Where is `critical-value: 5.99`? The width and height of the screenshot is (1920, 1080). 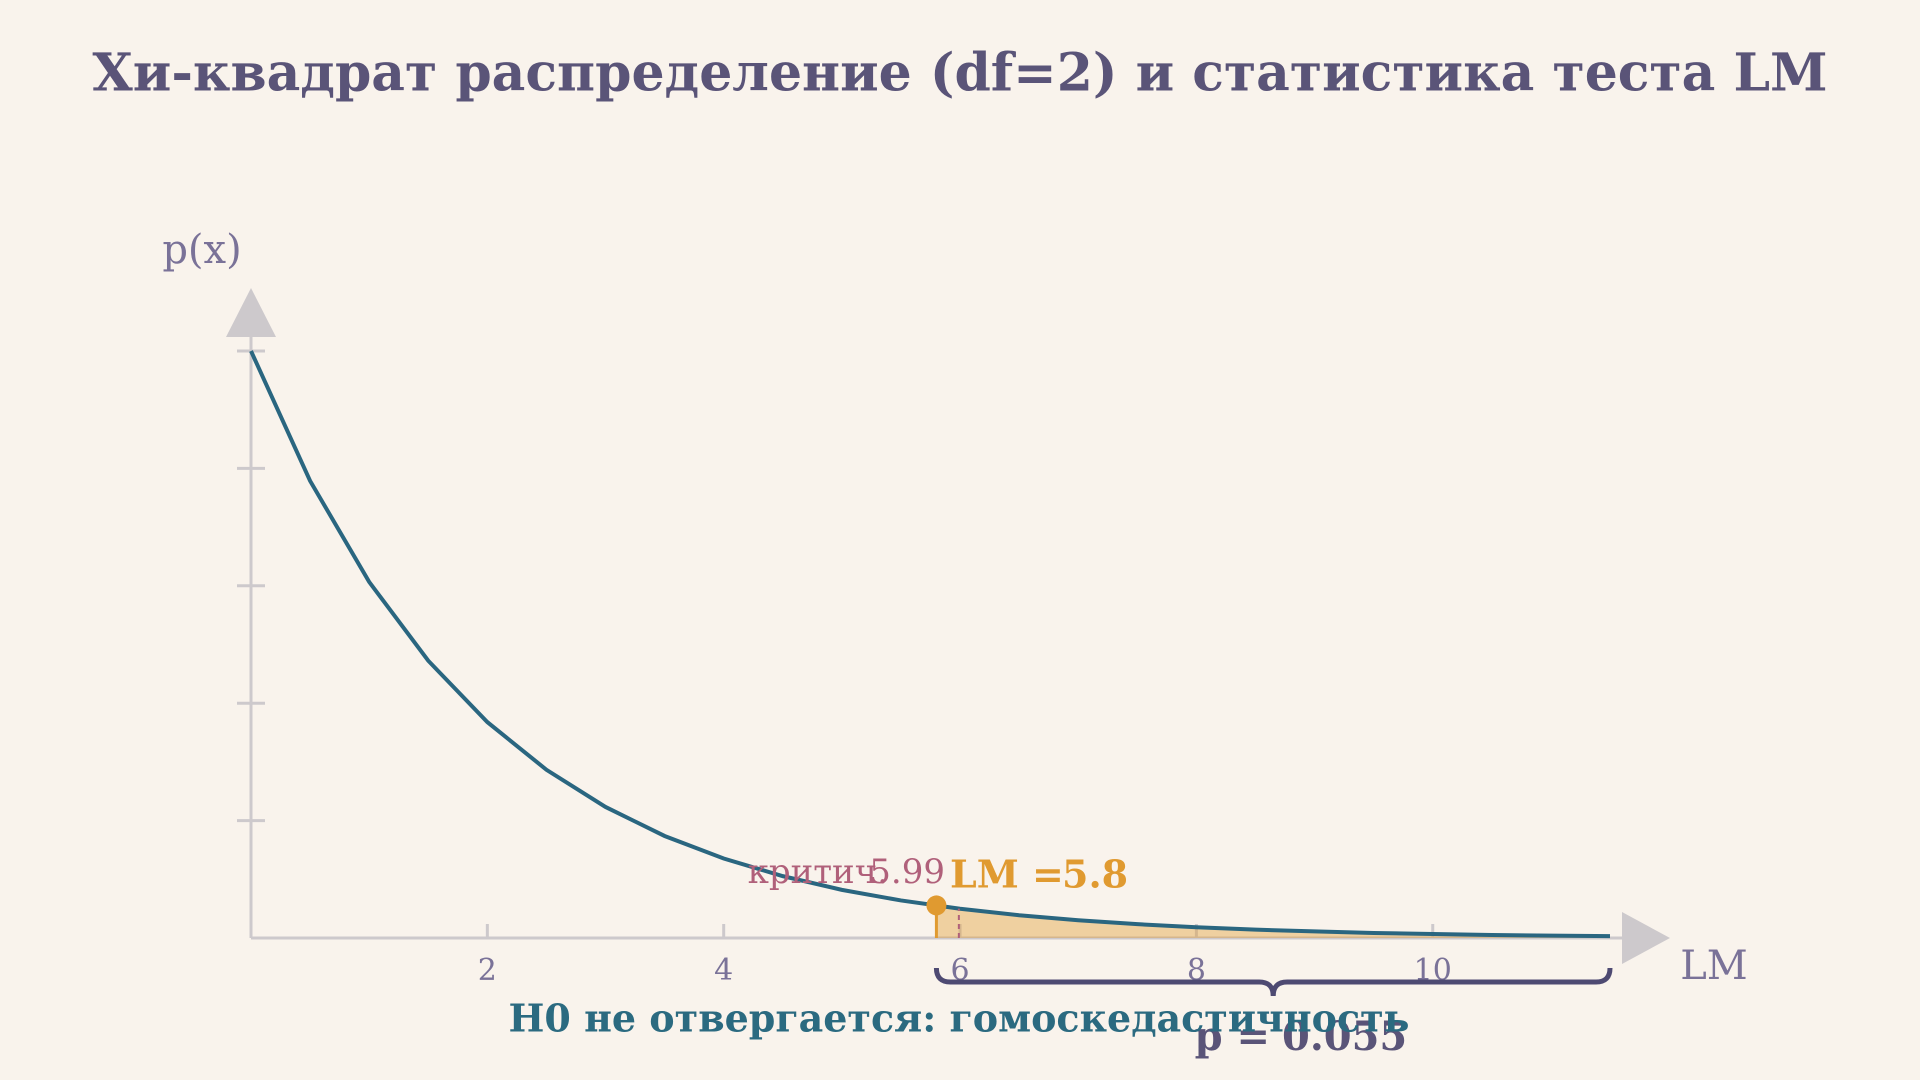
critical-value: 5.99 is located at coordinates (907, 872).